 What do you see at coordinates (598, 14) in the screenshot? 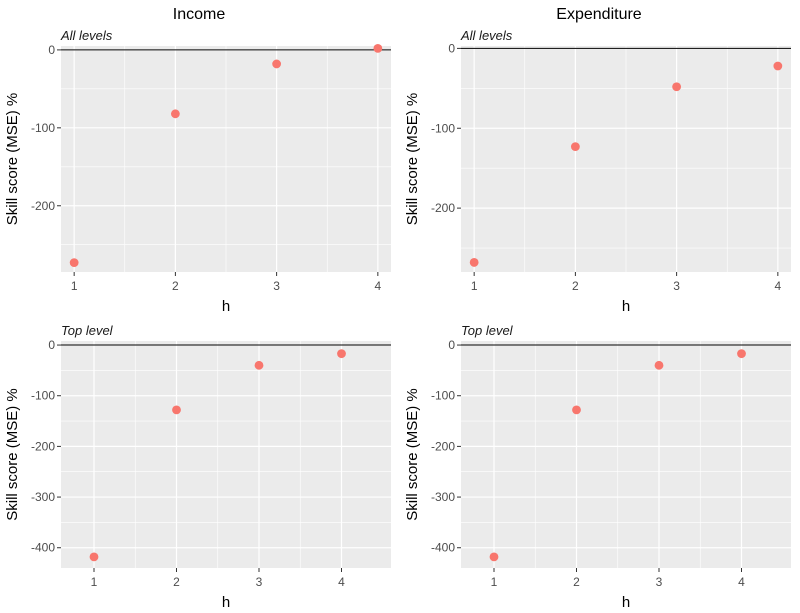
I see `column-title-expenditure: Expenditure` at bounding box center [598, 14].